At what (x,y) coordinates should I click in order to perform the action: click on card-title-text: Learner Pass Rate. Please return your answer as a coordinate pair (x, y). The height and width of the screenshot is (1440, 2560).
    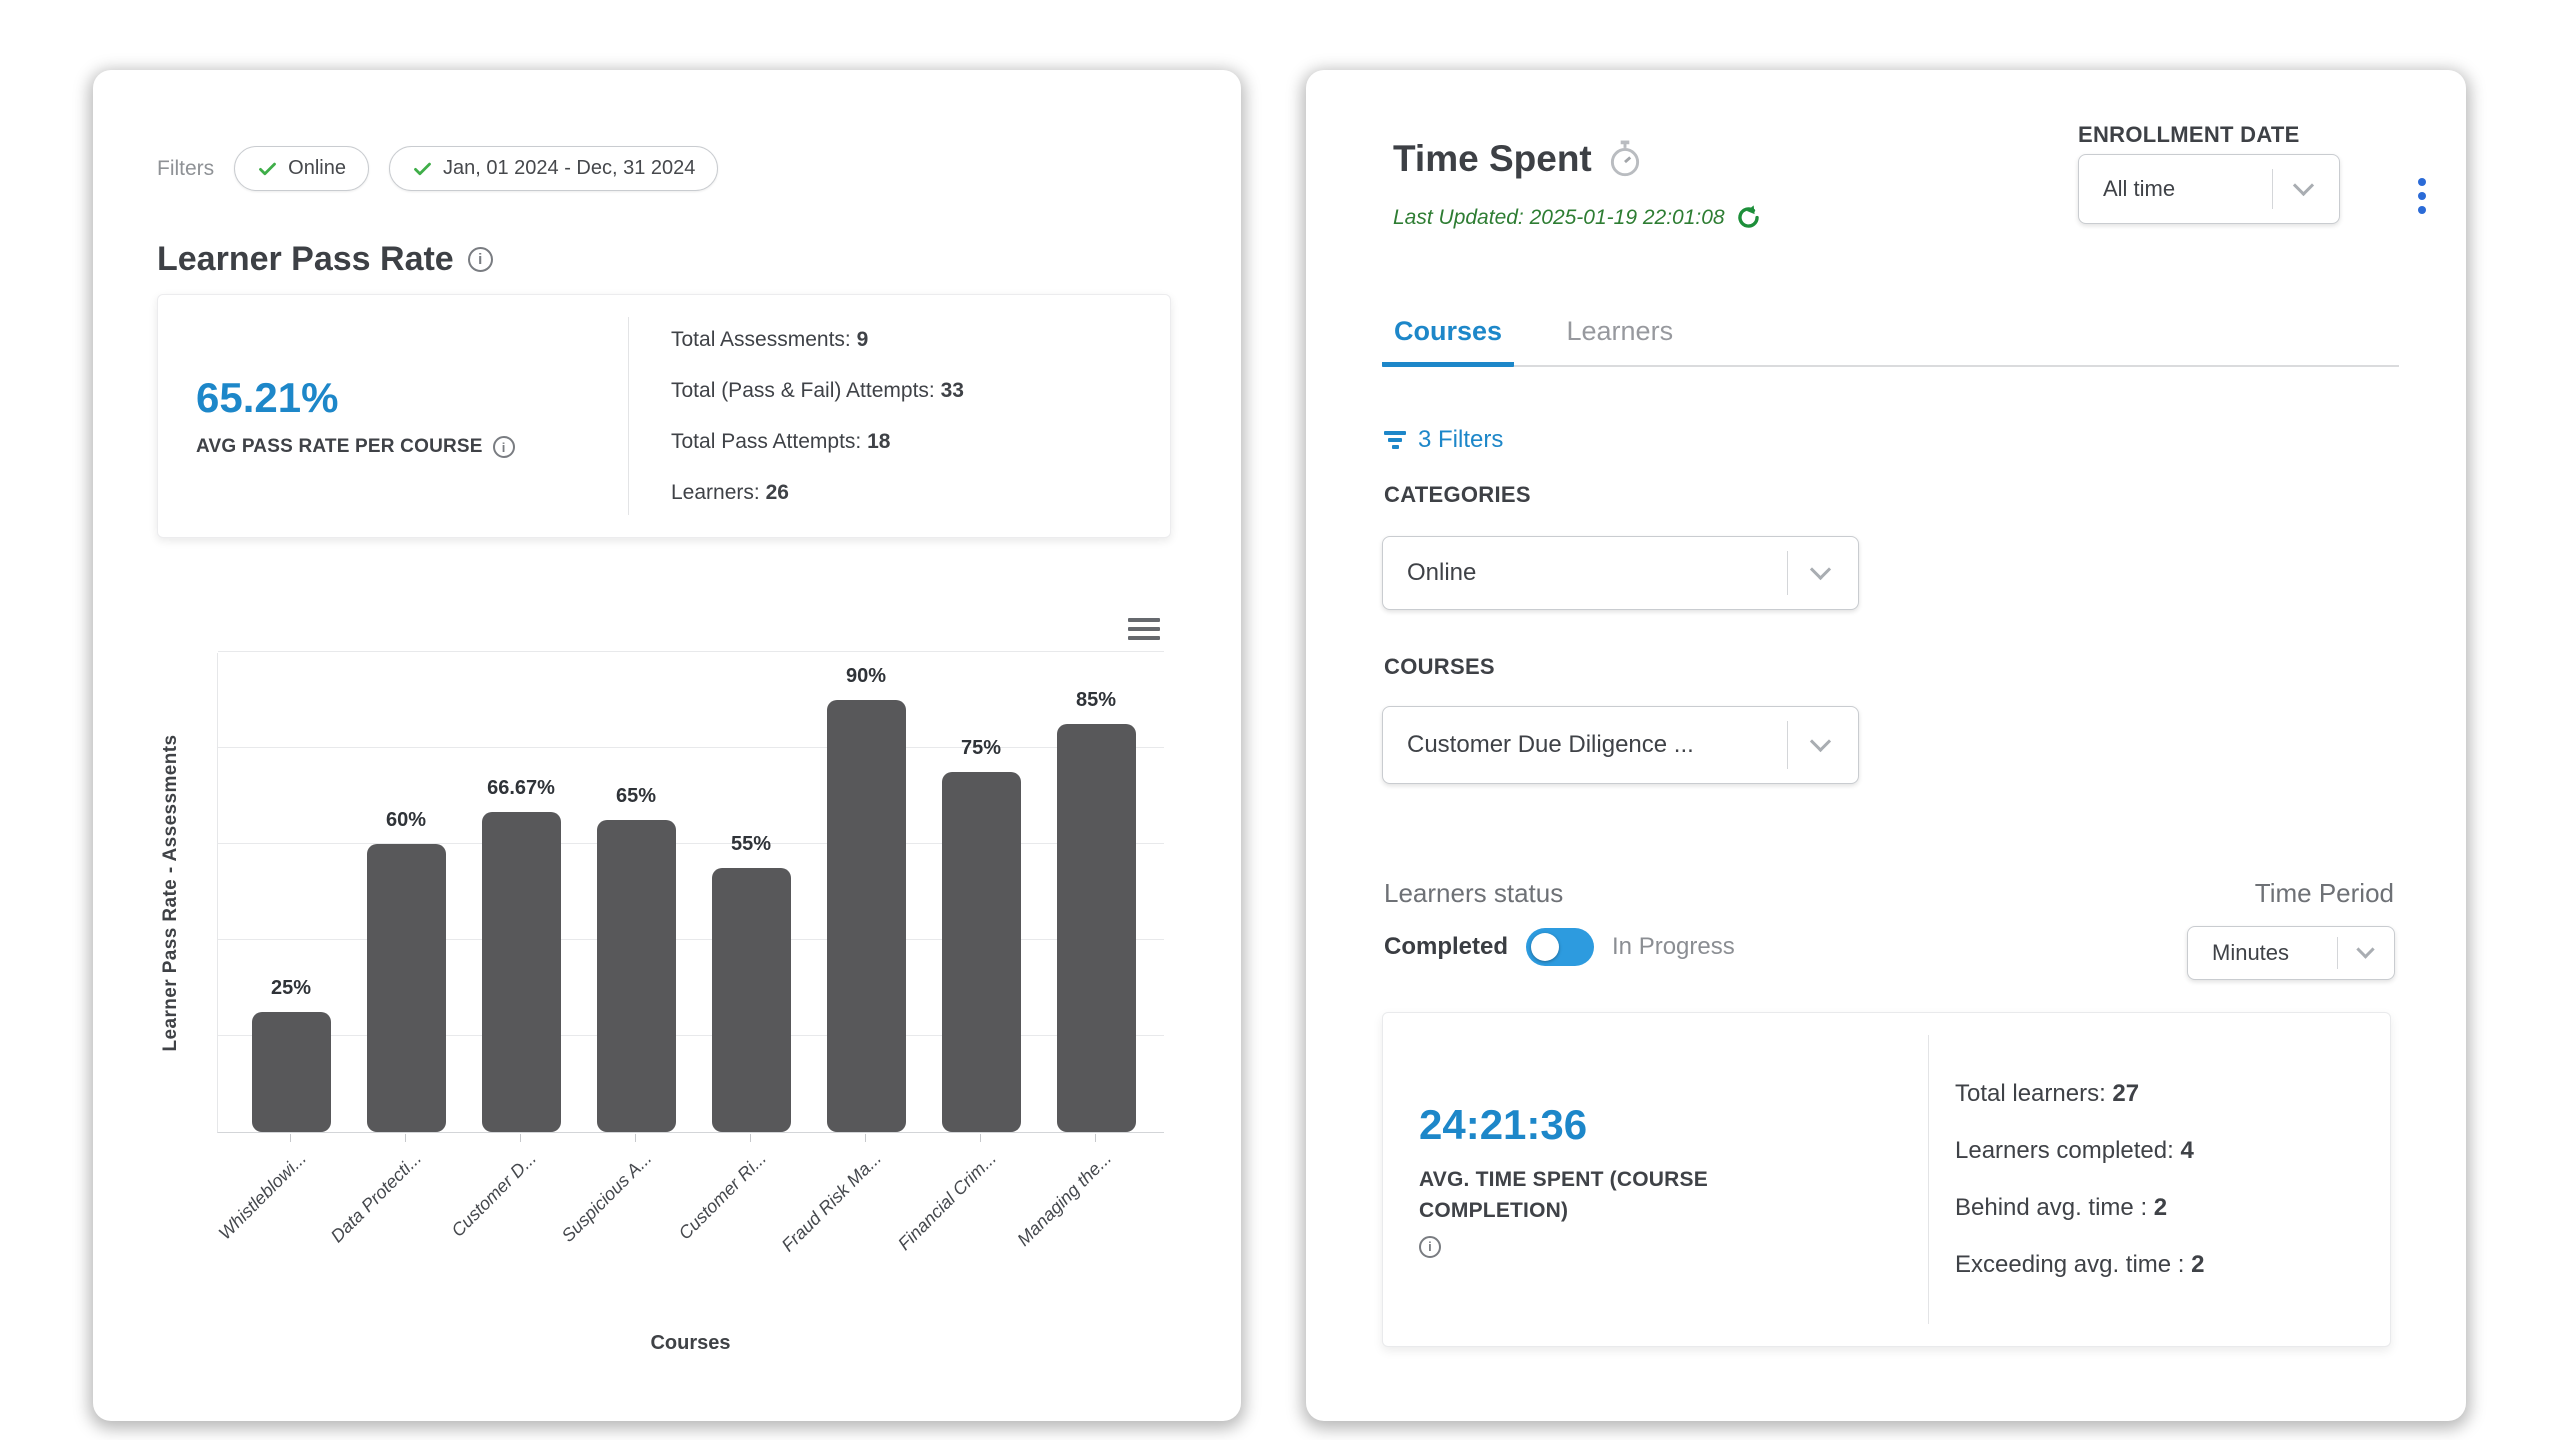
    Looking at the image, I should click on (305, 259).